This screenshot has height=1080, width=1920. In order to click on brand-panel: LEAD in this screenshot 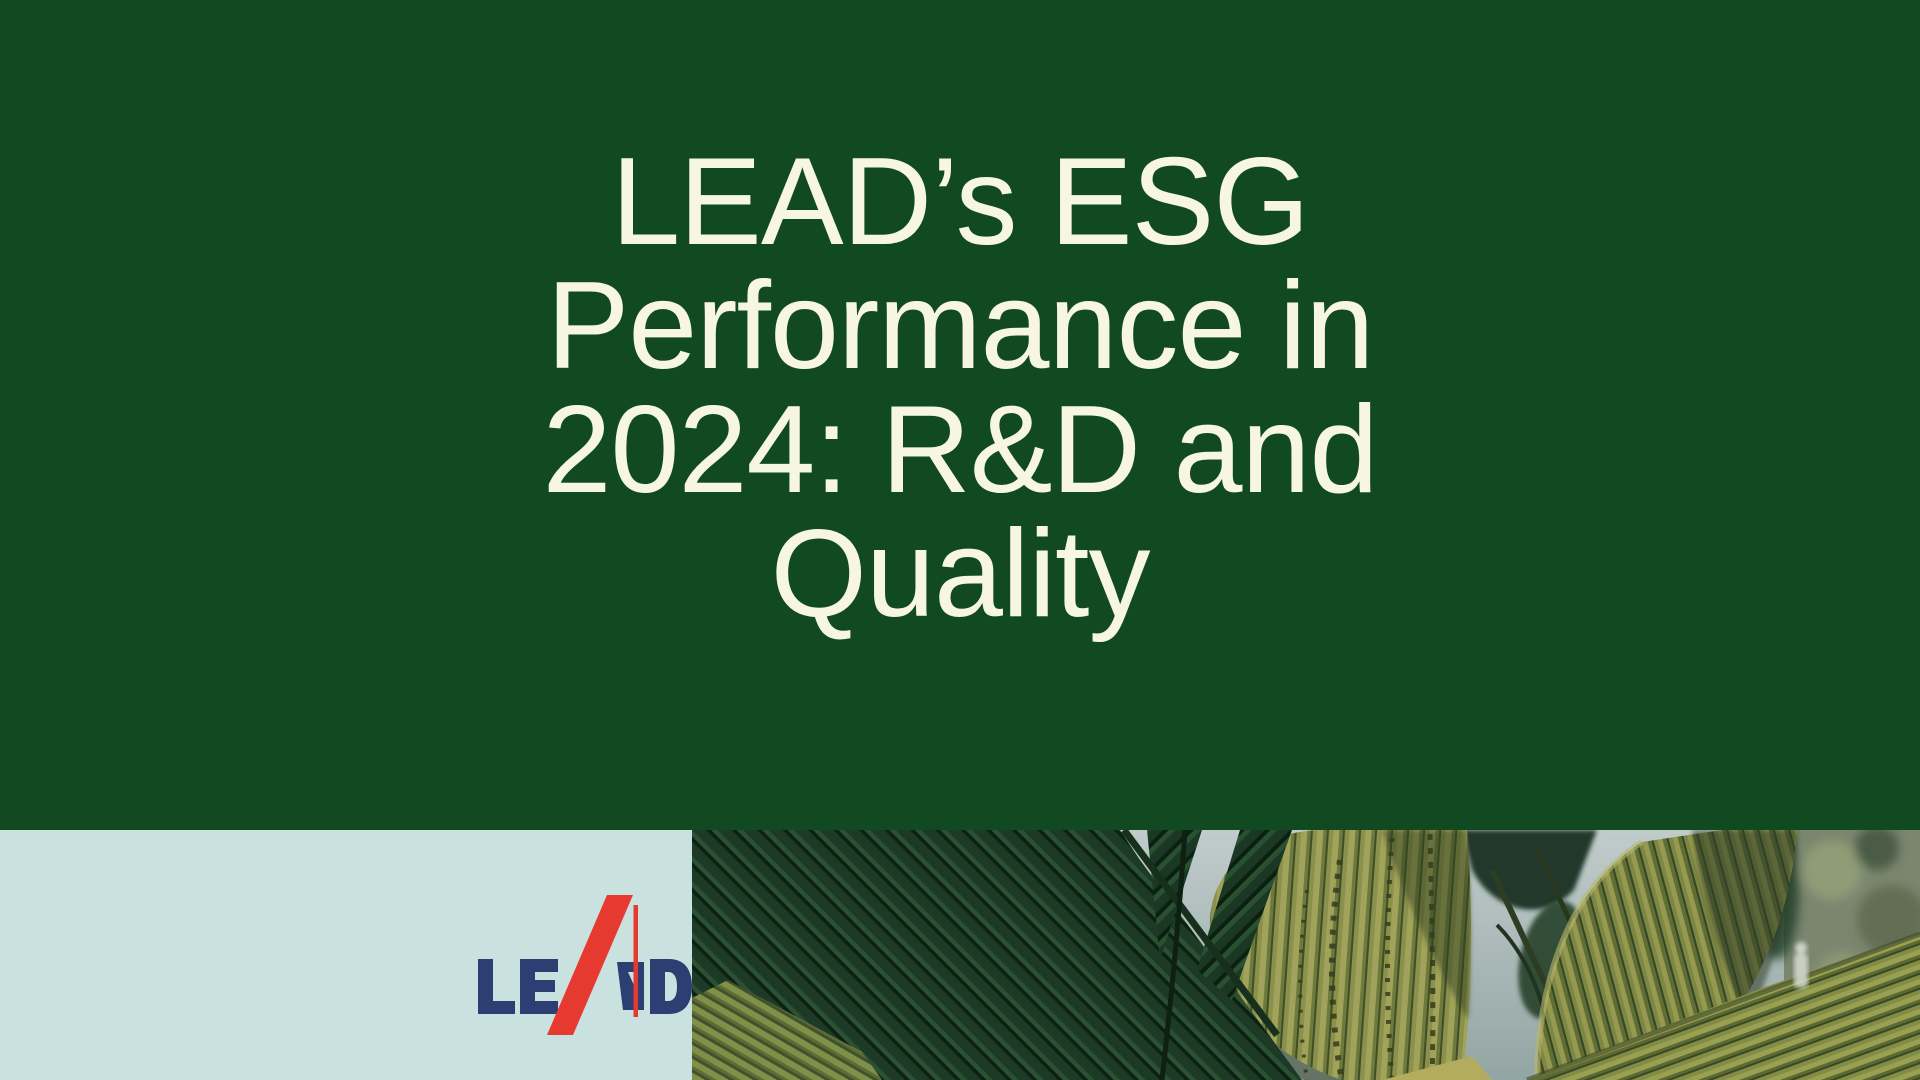, I will do `click(346, 955)`.